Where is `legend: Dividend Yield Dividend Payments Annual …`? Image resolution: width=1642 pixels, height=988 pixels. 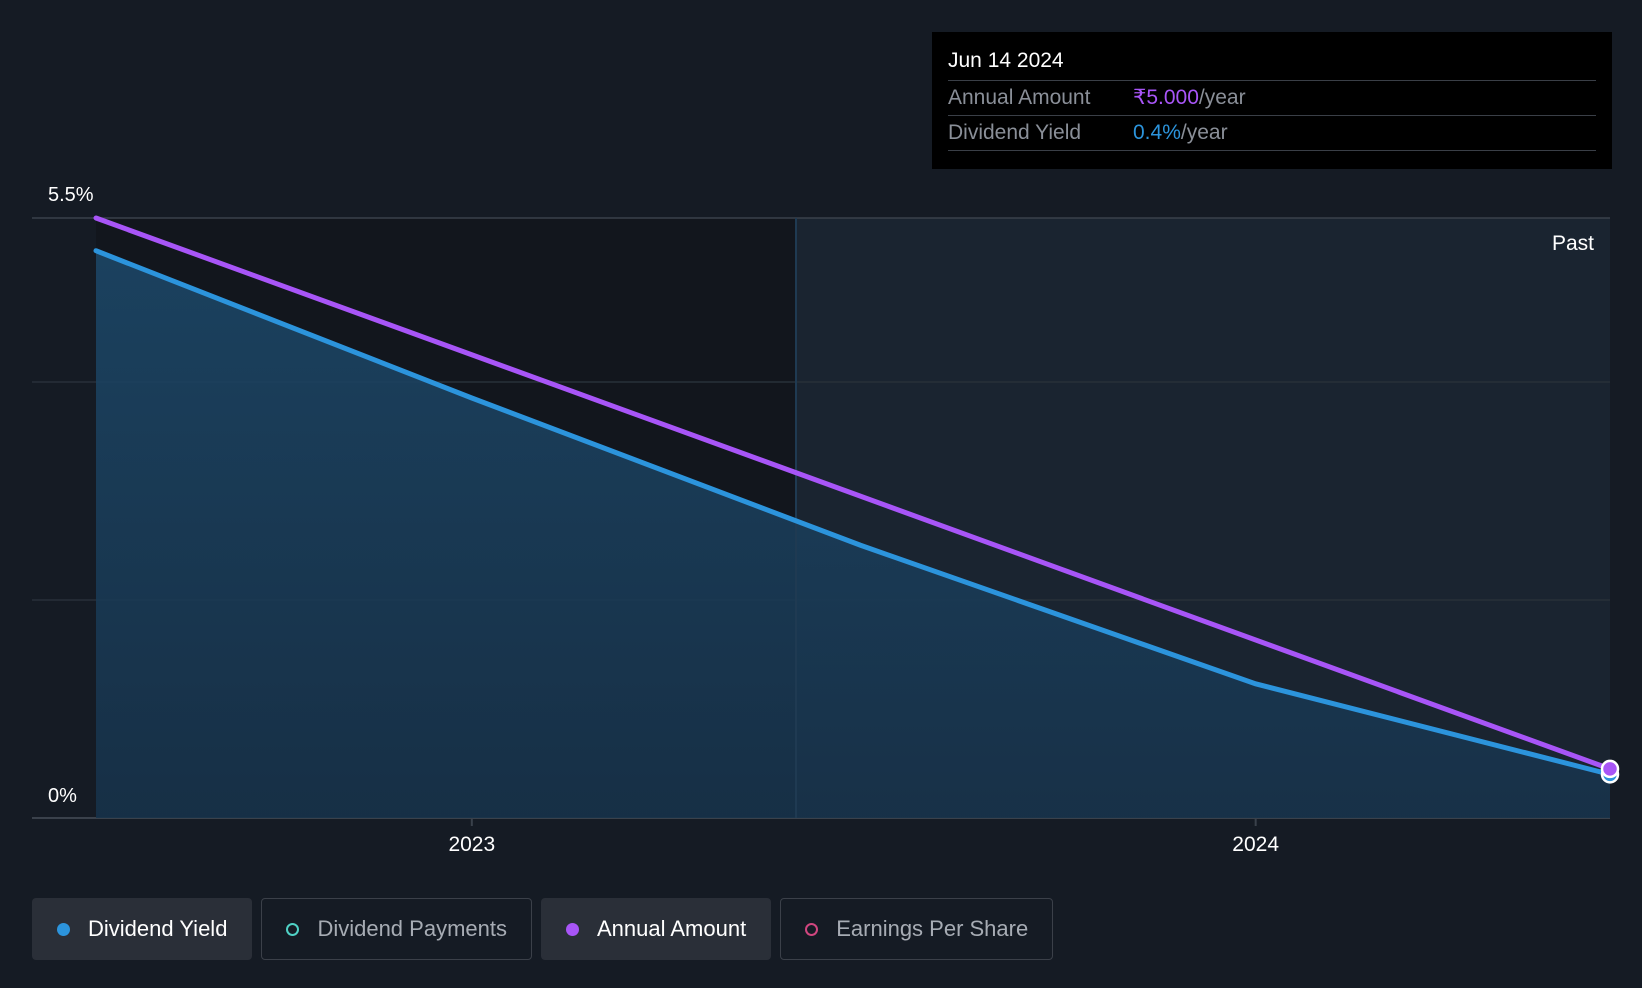 legend: Dividend Yield Dividend Payments Annual … is located at coordinates (543, 929).